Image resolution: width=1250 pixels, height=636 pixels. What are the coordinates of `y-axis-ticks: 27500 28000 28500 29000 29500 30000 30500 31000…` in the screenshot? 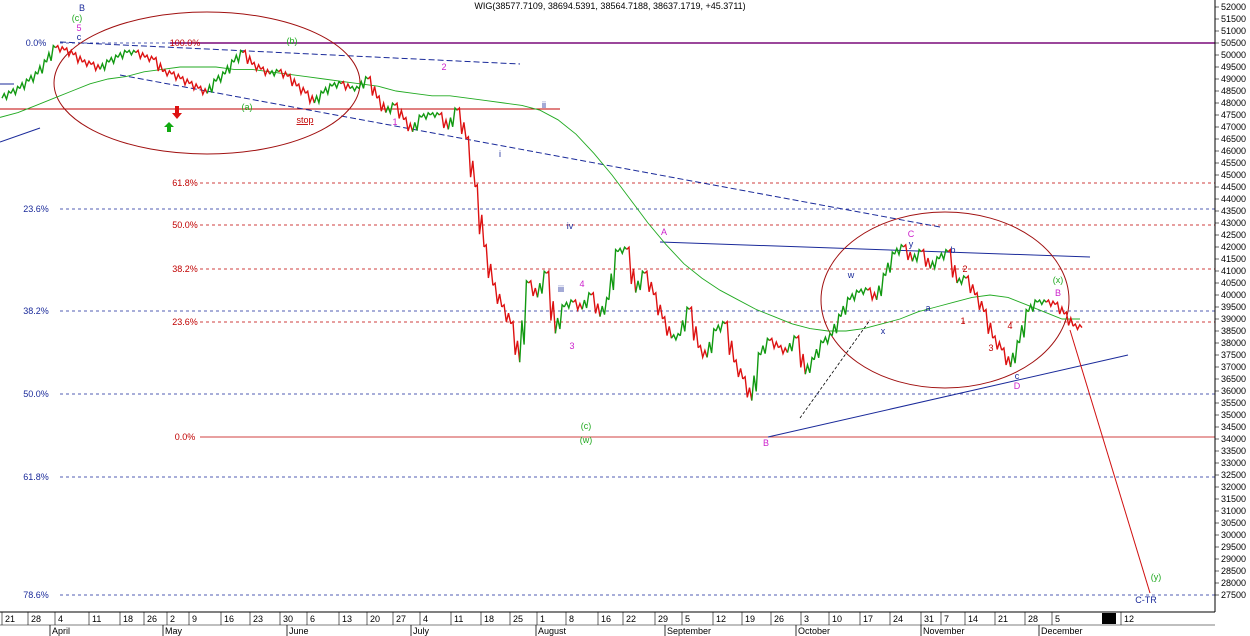 It's located at (1230, 301).